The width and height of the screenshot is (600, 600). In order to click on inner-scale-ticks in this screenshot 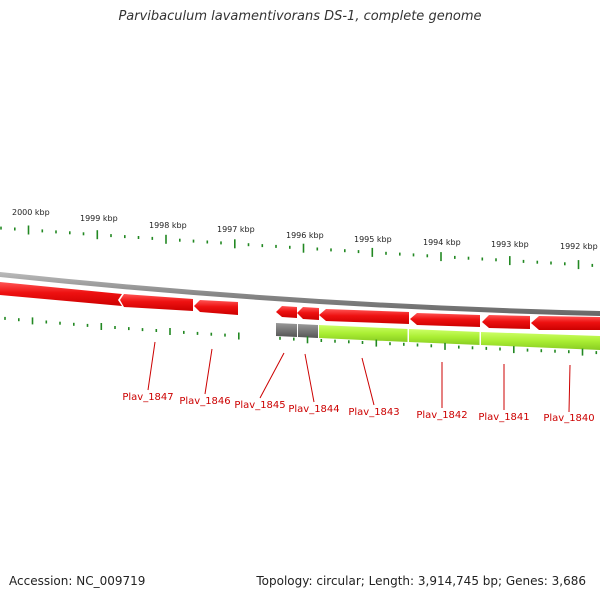, I will do `click(301, 336)`.